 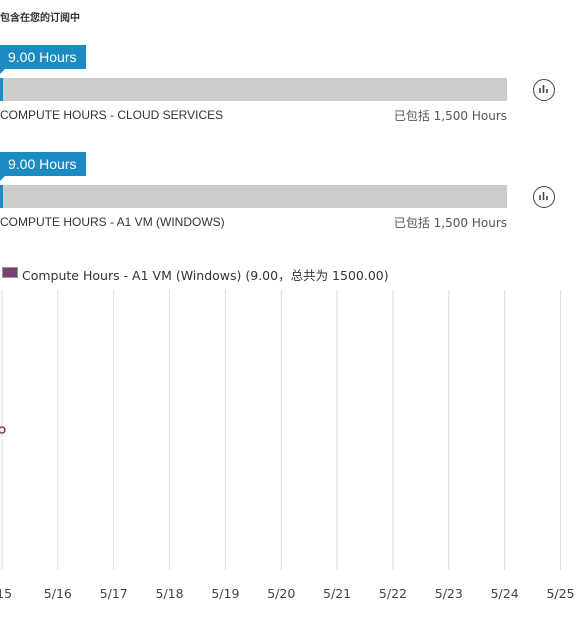 What do you see at coordinates (6, 593) in the screenshot?
I see `x-tick-label: /15` at bounding box center [6, 593].